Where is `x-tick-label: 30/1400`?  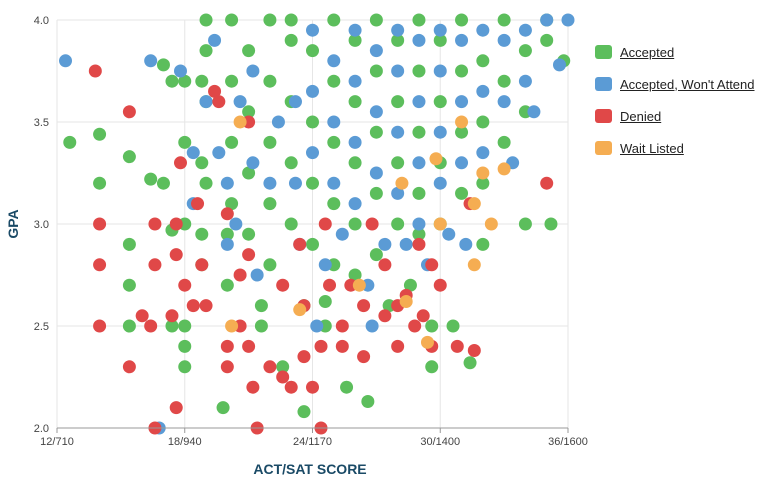 x-tick-label: 30/1400 is located at coordinates (440, 442).